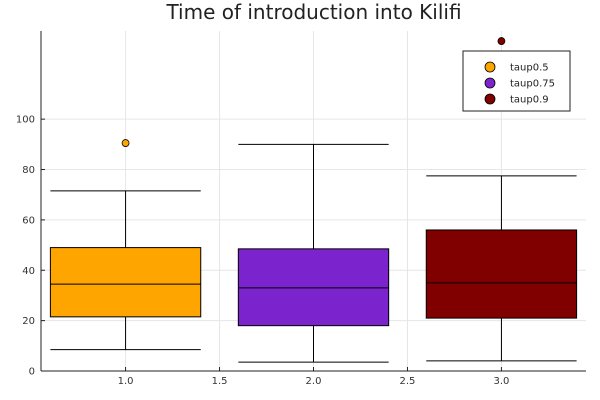 The height and width of the screenshot is (400, 600). What do you see at coordinates (490, 83) in the screenshot?
I see `legend-marker-taup0.75` at bounding box center [490, 83].